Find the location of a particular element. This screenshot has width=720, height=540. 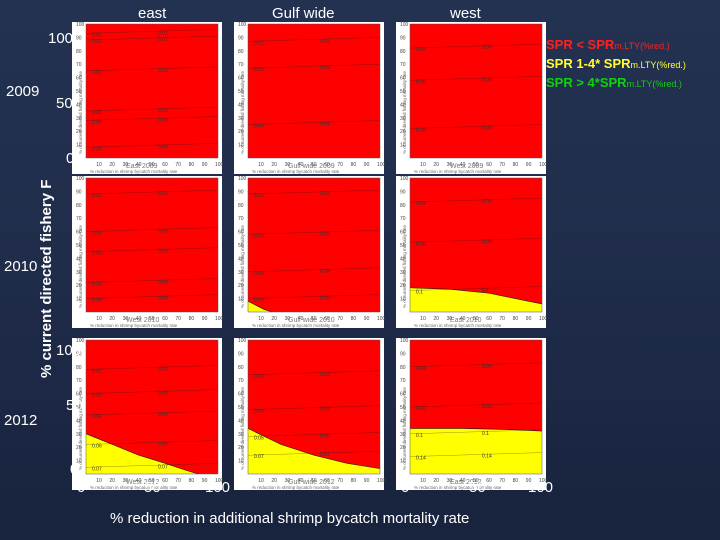

panel-title: Gulf wide 2009 is located at coordinates (311, 166).